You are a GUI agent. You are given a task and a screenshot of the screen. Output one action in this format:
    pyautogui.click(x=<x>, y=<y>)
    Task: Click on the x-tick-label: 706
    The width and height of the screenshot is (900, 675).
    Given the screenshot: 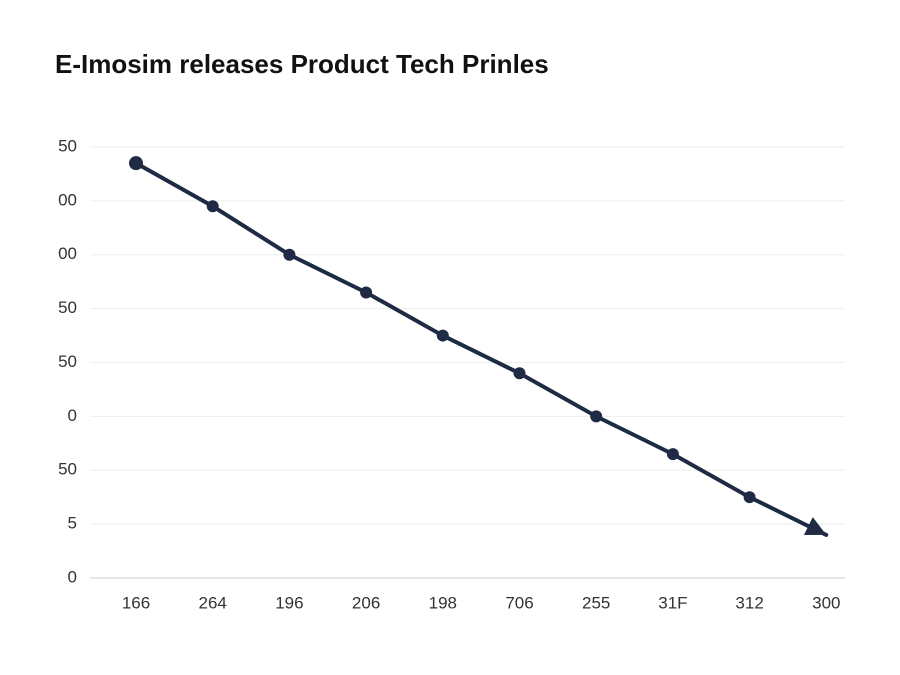 What is the action you would take?
    pyautogui.click(x=519, y=602)
    